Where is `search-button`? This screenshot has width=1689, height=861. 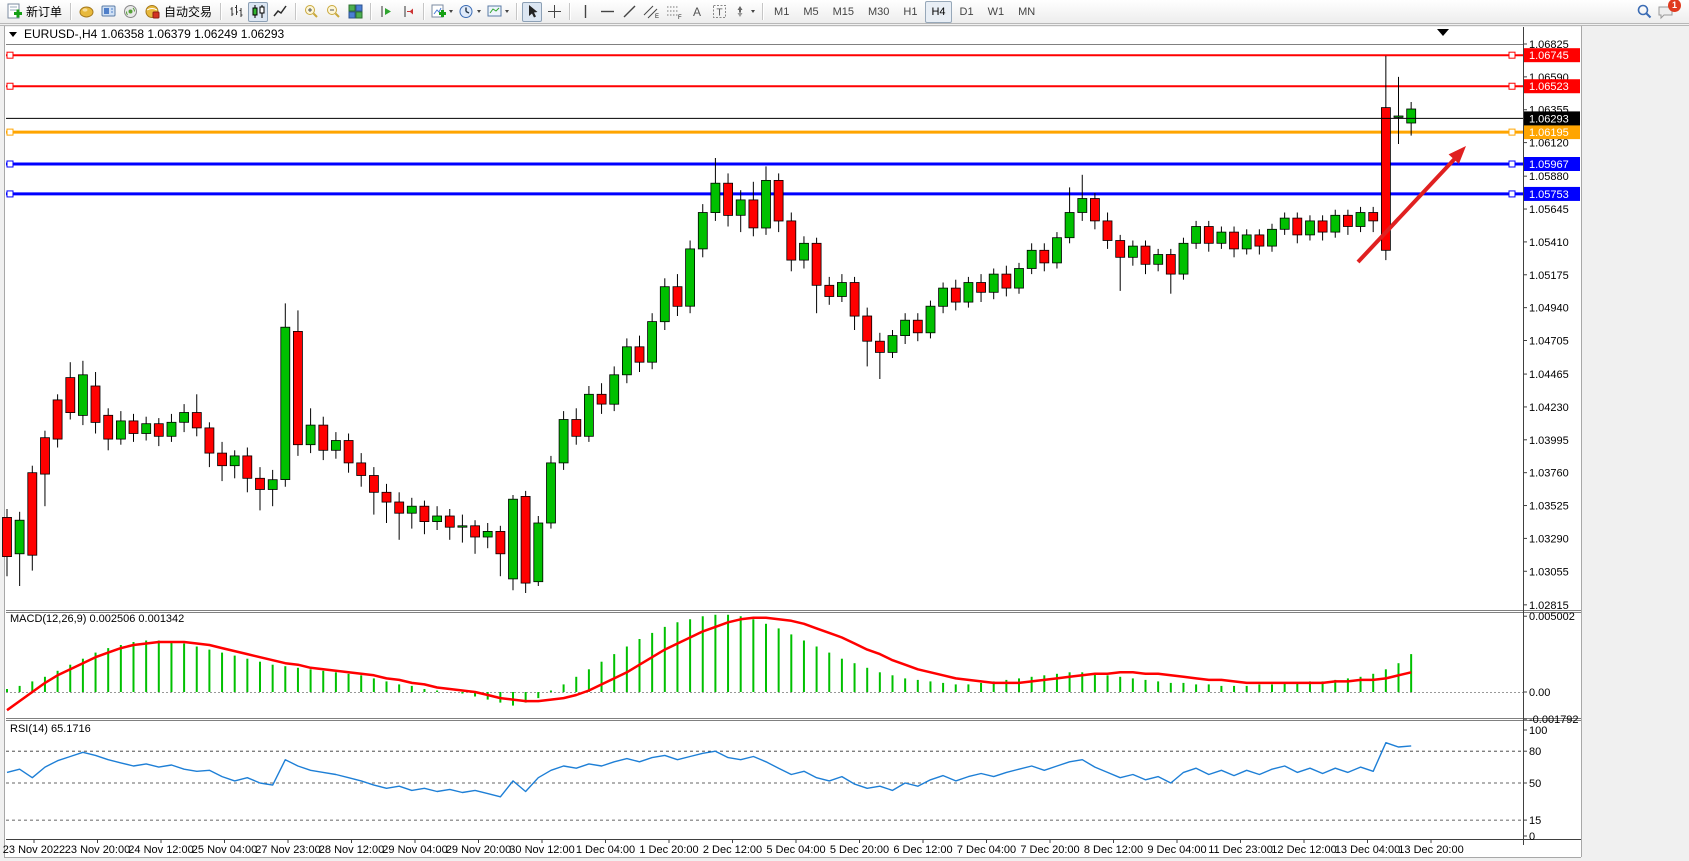 search-button is located at coordinates (1644, 12).